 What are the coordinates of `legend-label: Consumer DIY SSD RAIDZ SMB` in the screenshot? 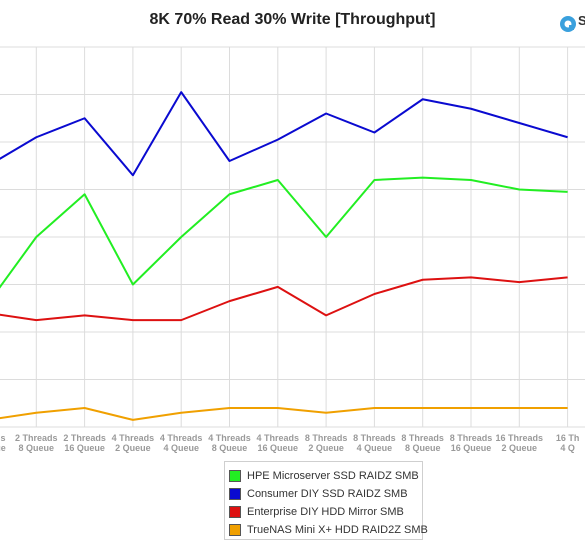 It's located at (327, 494).